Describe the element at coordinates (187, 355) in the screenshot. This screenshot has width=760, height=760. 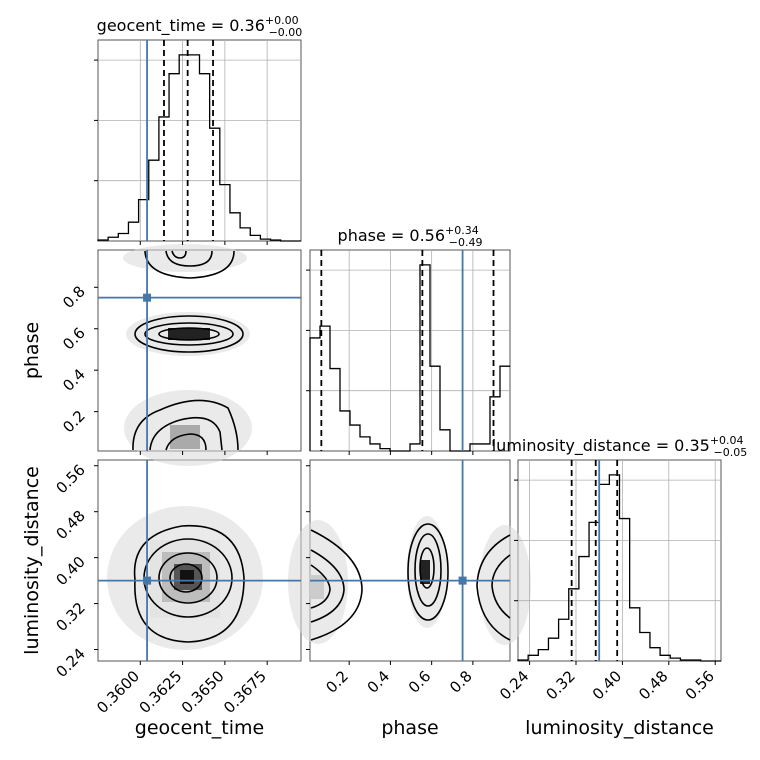
I see `density-phase-vs-geocent-time` at that location.